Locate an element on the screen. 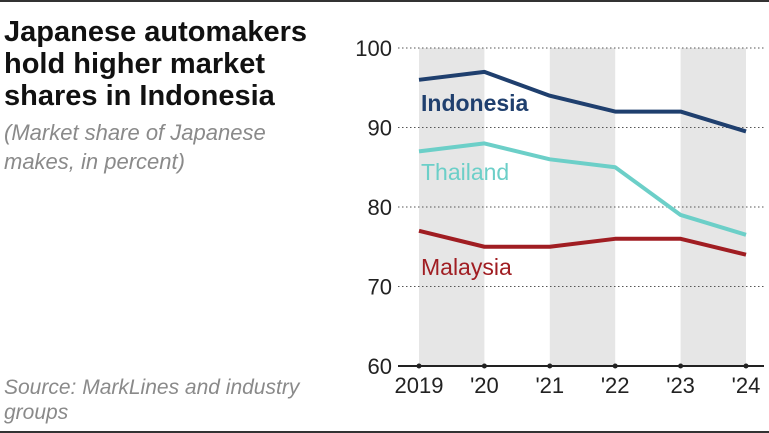  x-tick-label: '20 is located at coordinates (484, 385).